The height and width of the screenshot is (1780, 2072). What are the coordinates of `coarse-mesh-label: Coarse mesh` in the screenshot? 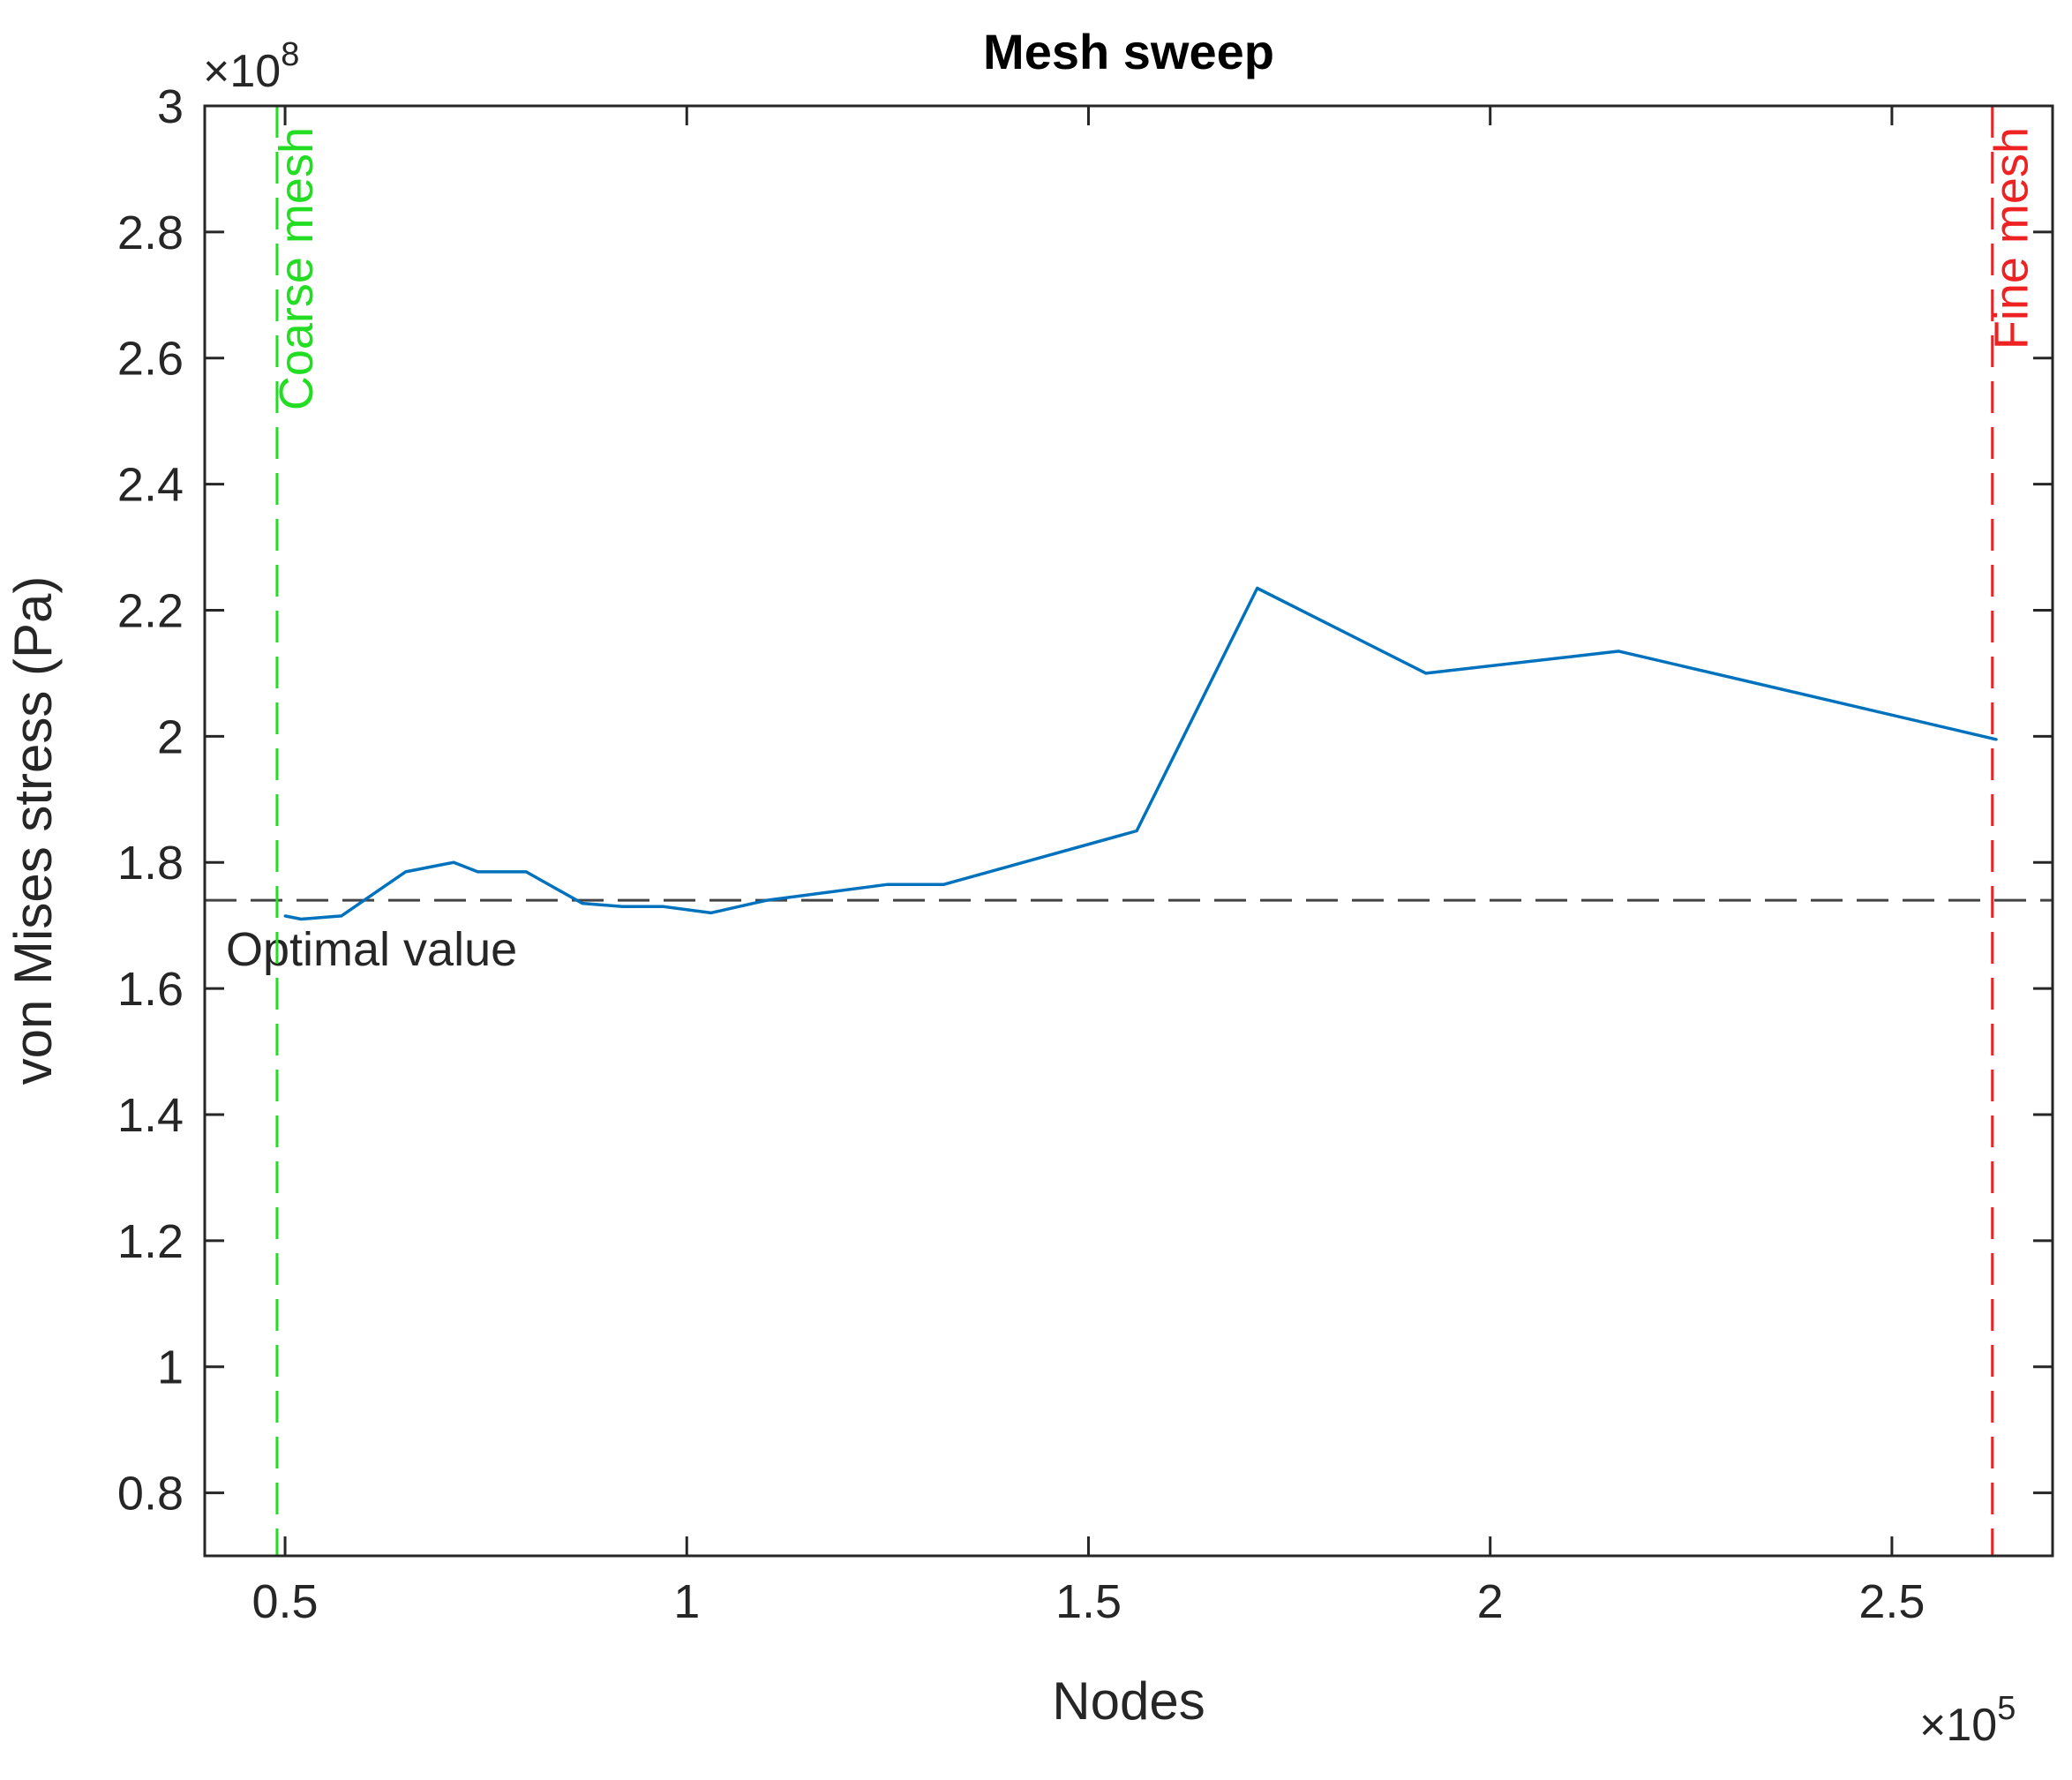 It's located at (296, 269).